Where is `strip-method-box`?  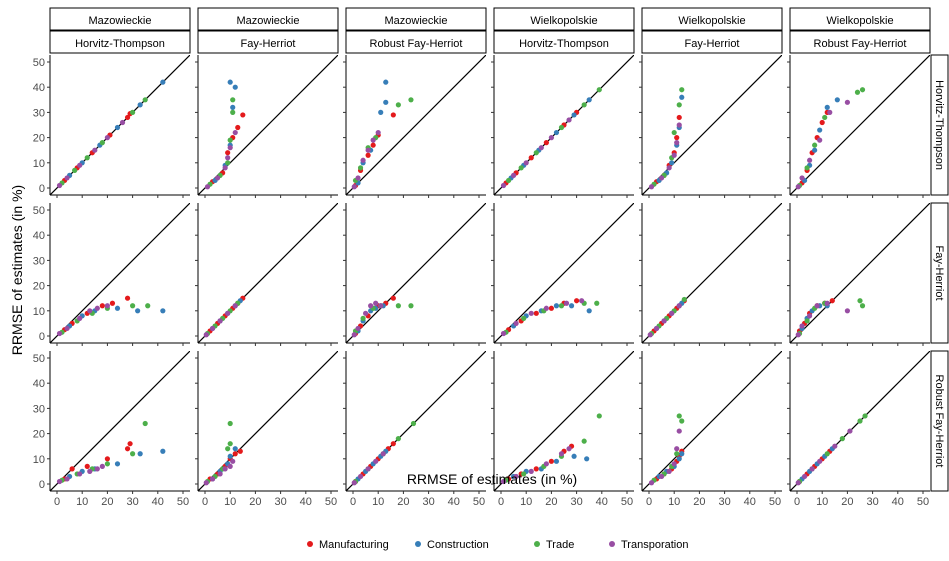 strip-method-box is located at coordinates (860, 42).